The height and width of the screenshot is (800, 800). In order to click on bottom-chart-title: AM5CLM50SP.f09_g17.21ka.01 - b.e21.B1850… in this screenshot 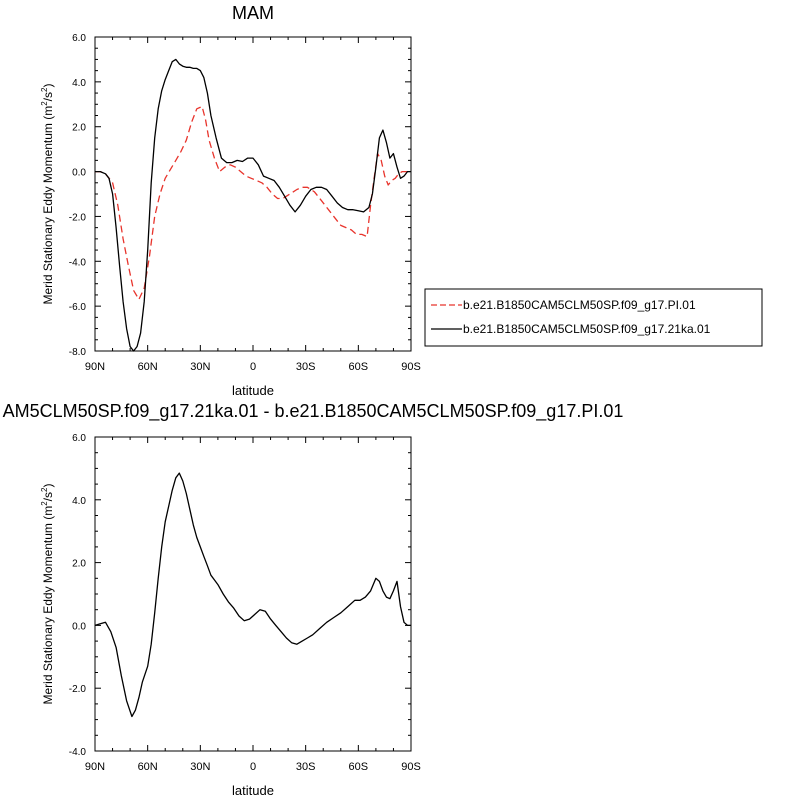, I will do `click(313, 411)`.